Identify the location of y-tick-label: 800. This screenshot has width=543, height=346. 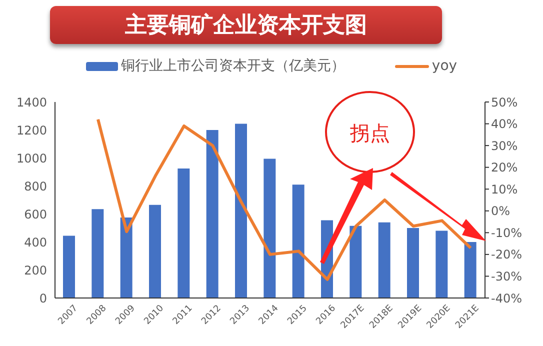
(35, 186).